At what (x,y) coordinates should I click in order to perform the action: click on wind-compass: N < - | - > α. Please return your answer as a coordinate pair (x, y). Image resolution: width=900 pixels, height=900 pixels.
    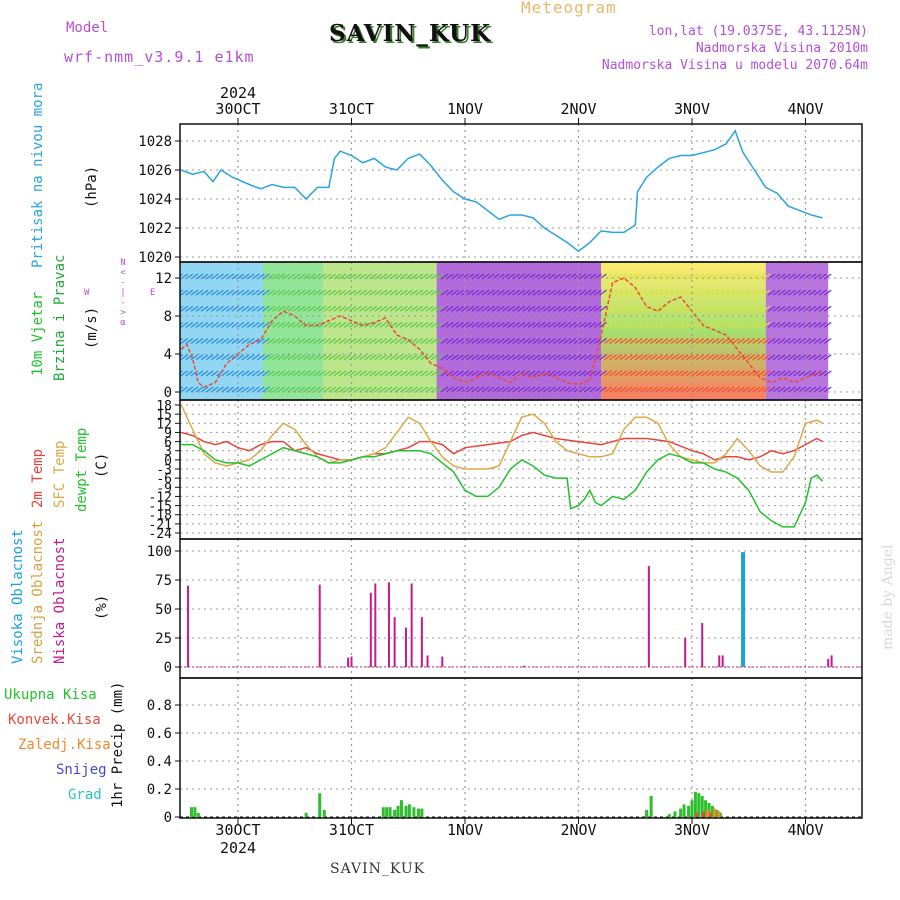
    Looking at the image, I should click on (123, 293).